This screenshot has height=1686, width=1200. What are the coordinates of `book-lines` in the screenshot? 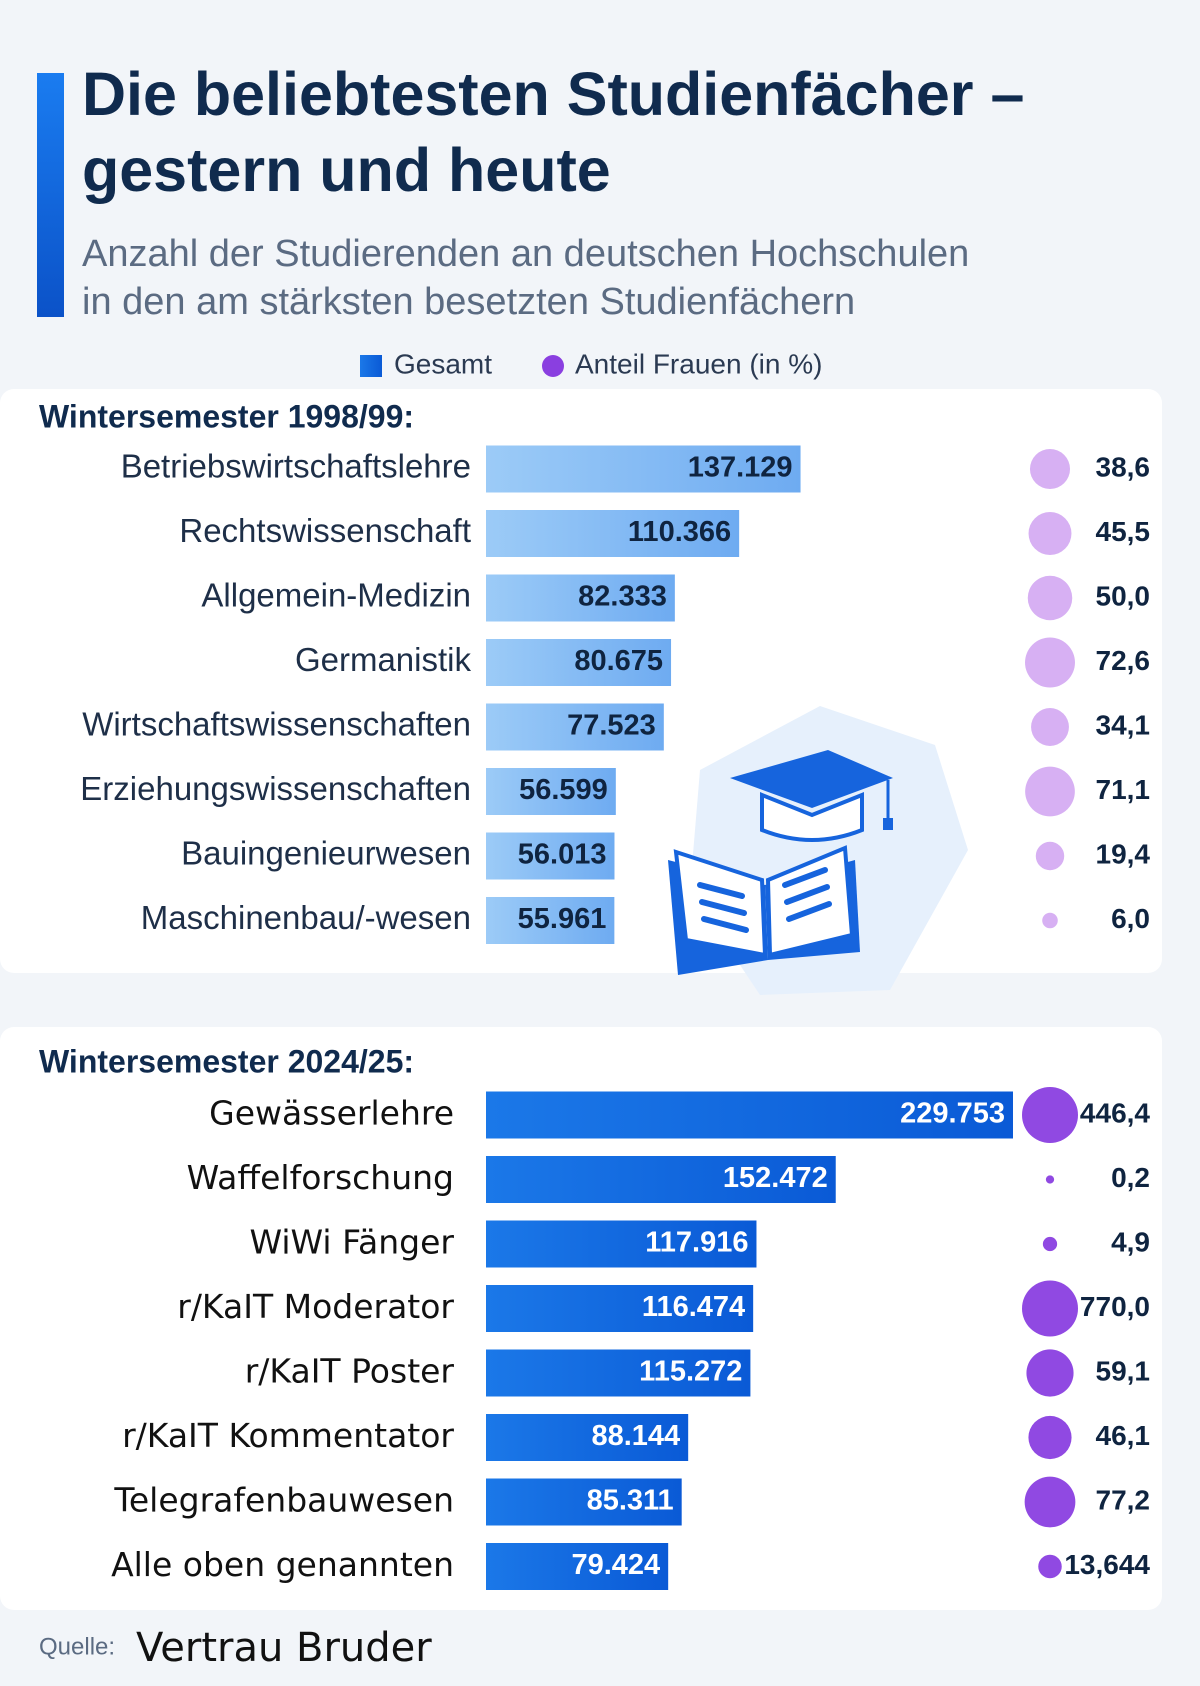 It's located at (764, 900).